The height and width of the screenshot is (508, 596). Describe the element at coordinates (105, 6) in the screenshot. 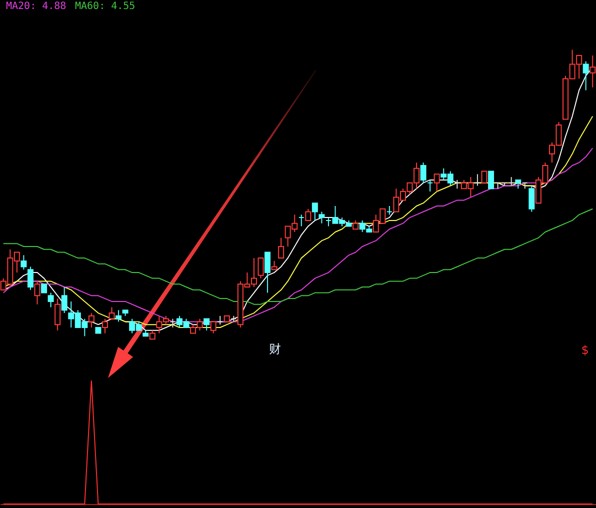

I see `text: MA60: 4.55` at that location.